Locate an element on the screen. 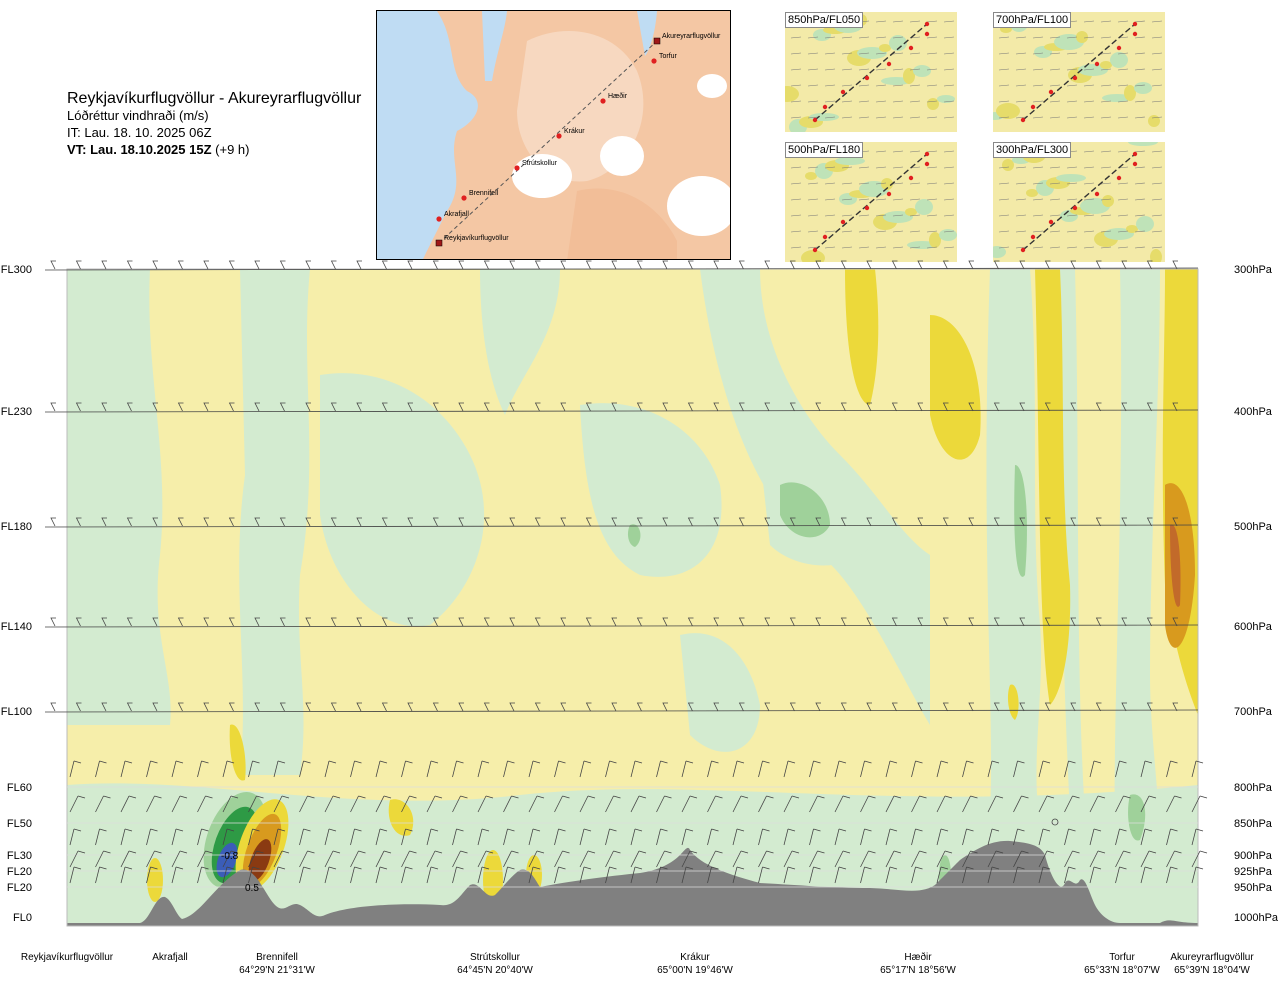 The width and height of the screenshot is (1280, 981). thumb-850: 850hPa/FL050 is located at coordinates (871, 72).